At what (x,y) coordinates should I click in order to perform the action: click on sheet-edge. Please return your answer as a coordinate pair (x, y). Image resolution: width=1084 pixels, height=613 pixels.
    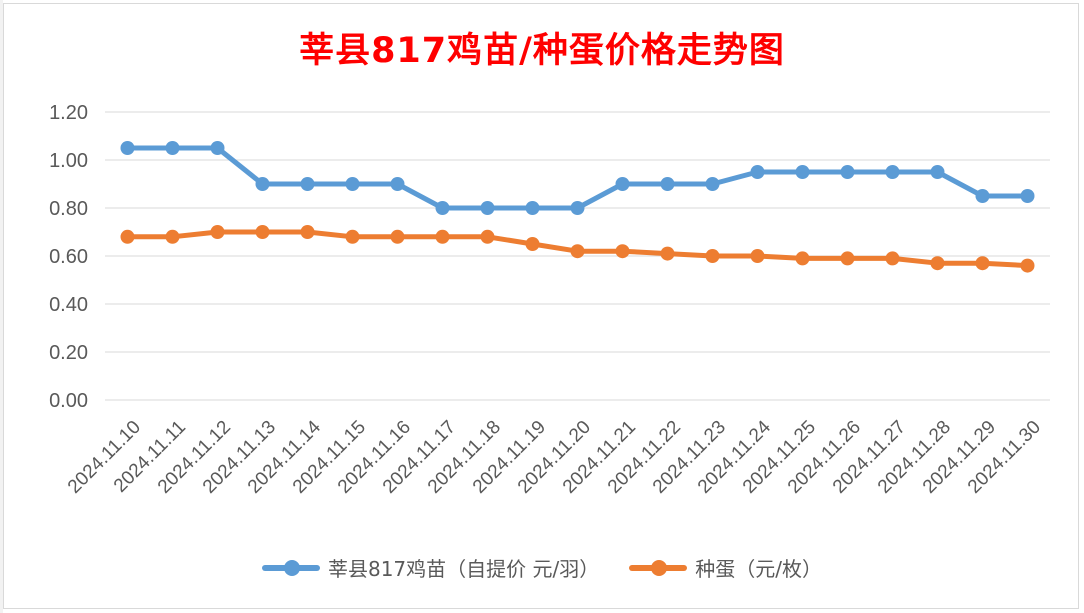
    Looking at the image, I should click on (1, 306).